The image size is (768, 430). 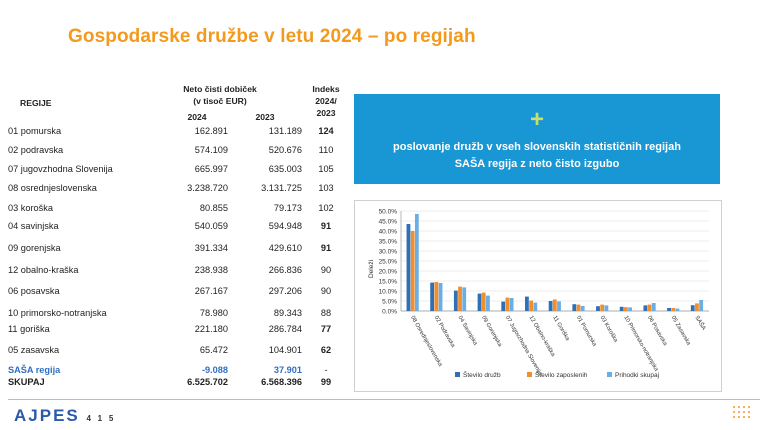 What do you see at coordinates (220, 89) in the screenshot?
I see `header-profit-line1: Neto čisti dobiček` at bounding box center [220, 89].